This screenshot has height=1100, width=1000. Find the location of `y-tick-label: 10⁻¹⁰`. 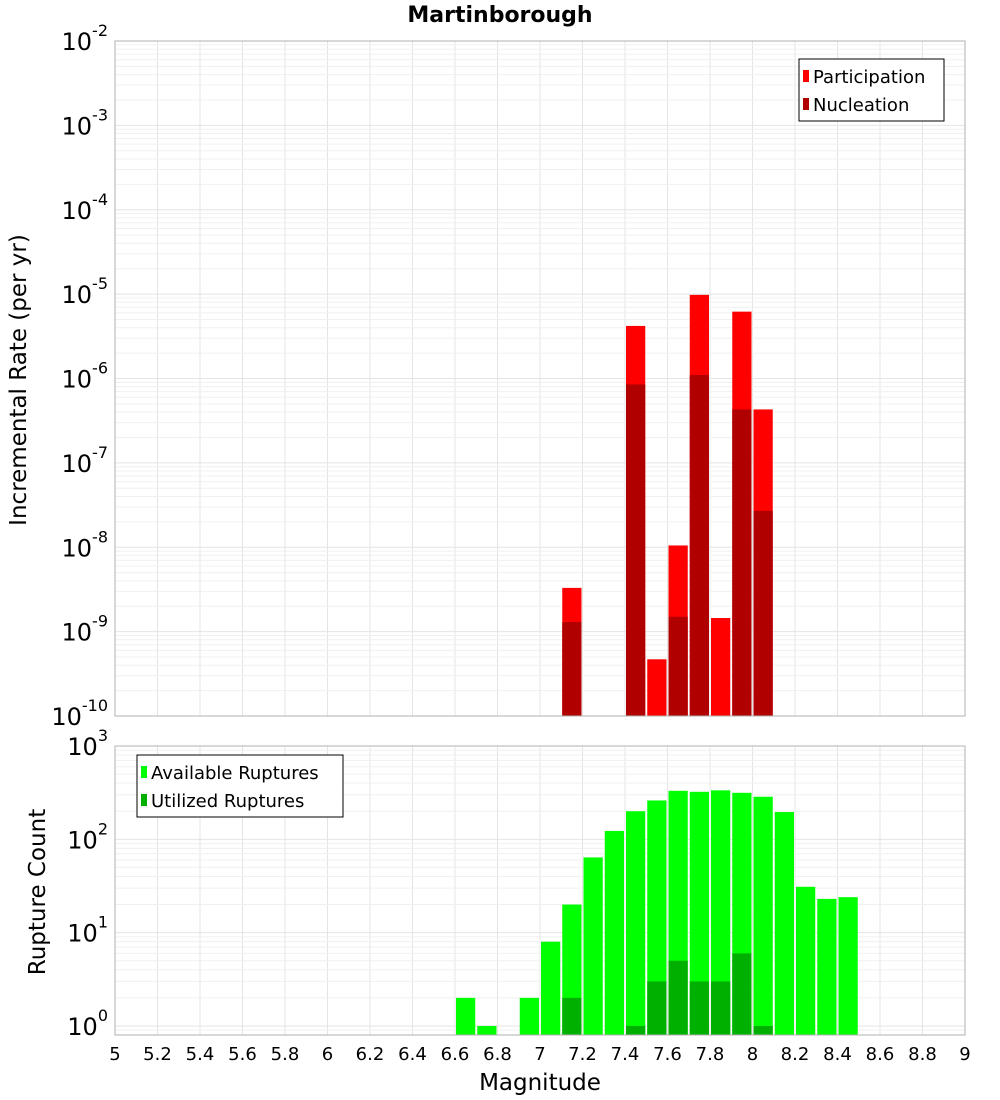

y-tick-label: 10⁻¹⁰ is located at coordinates (79, 713).